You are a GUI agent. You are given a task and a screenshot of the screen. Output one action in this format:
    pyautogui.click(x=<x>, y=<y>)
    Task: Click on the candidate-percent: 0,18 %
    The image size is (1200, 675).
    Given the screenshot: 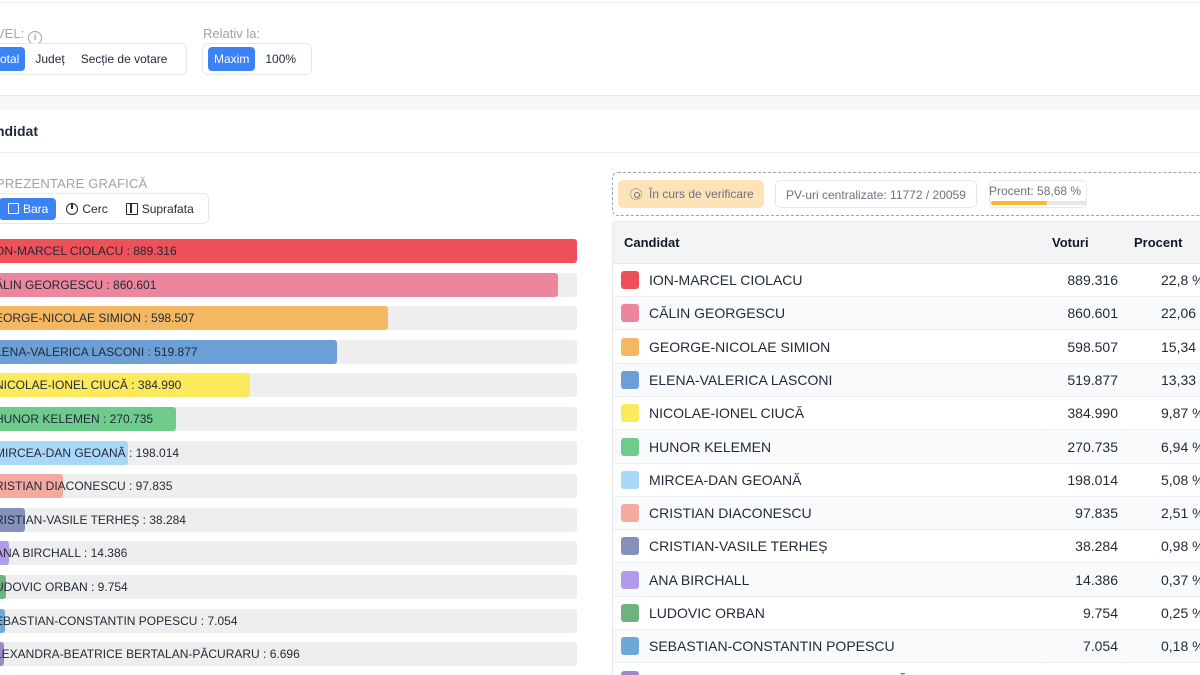 What is the action you would take?
    pyautogui.click(x=1180, y=646)
    